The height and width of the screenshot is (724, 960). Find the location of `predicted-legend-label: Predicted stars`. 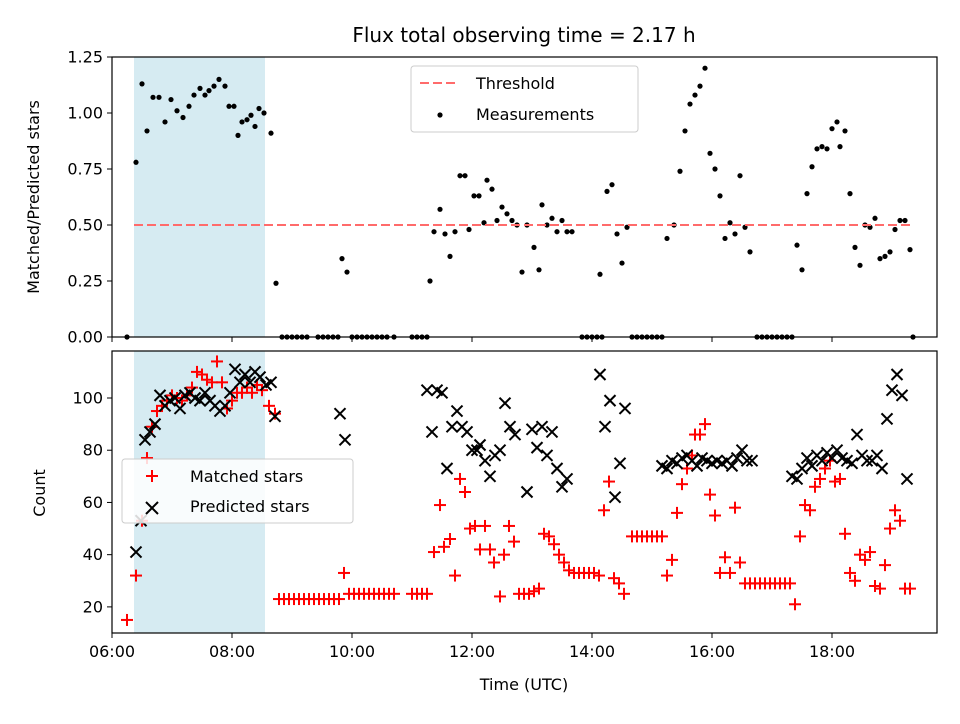

predicted-legend-label: Predicted stars is located at coordinates (250, 506).